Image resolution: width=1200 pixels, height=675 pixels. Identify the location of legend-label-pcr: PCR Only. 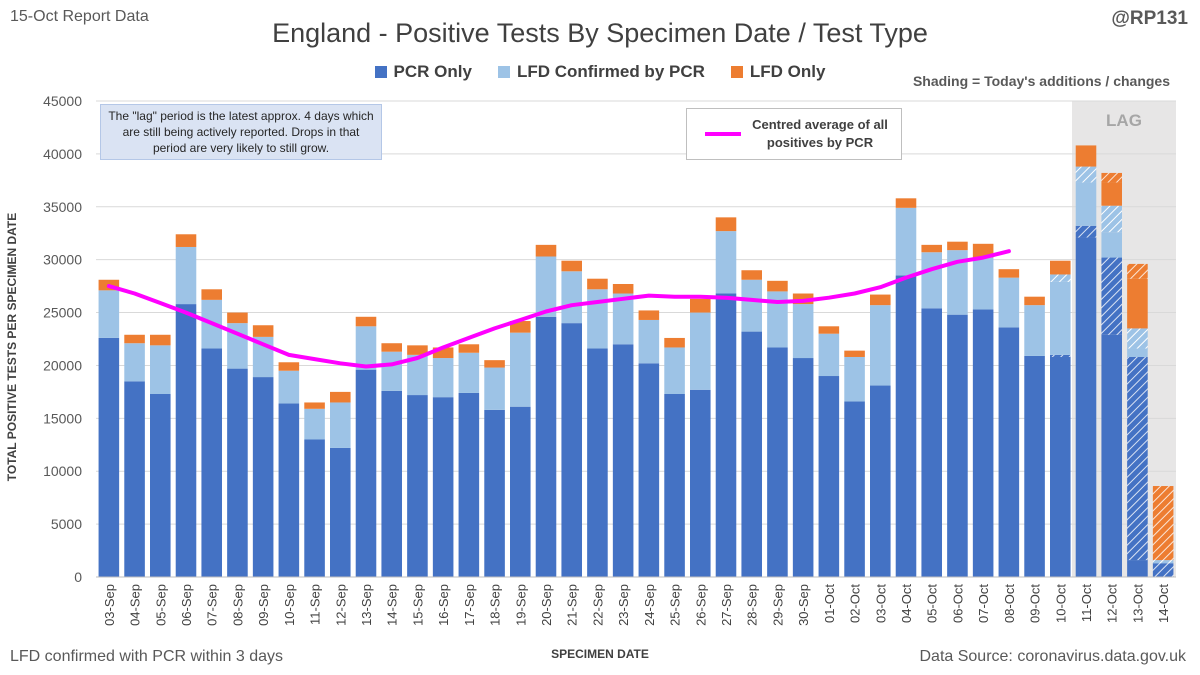
(432, 71).